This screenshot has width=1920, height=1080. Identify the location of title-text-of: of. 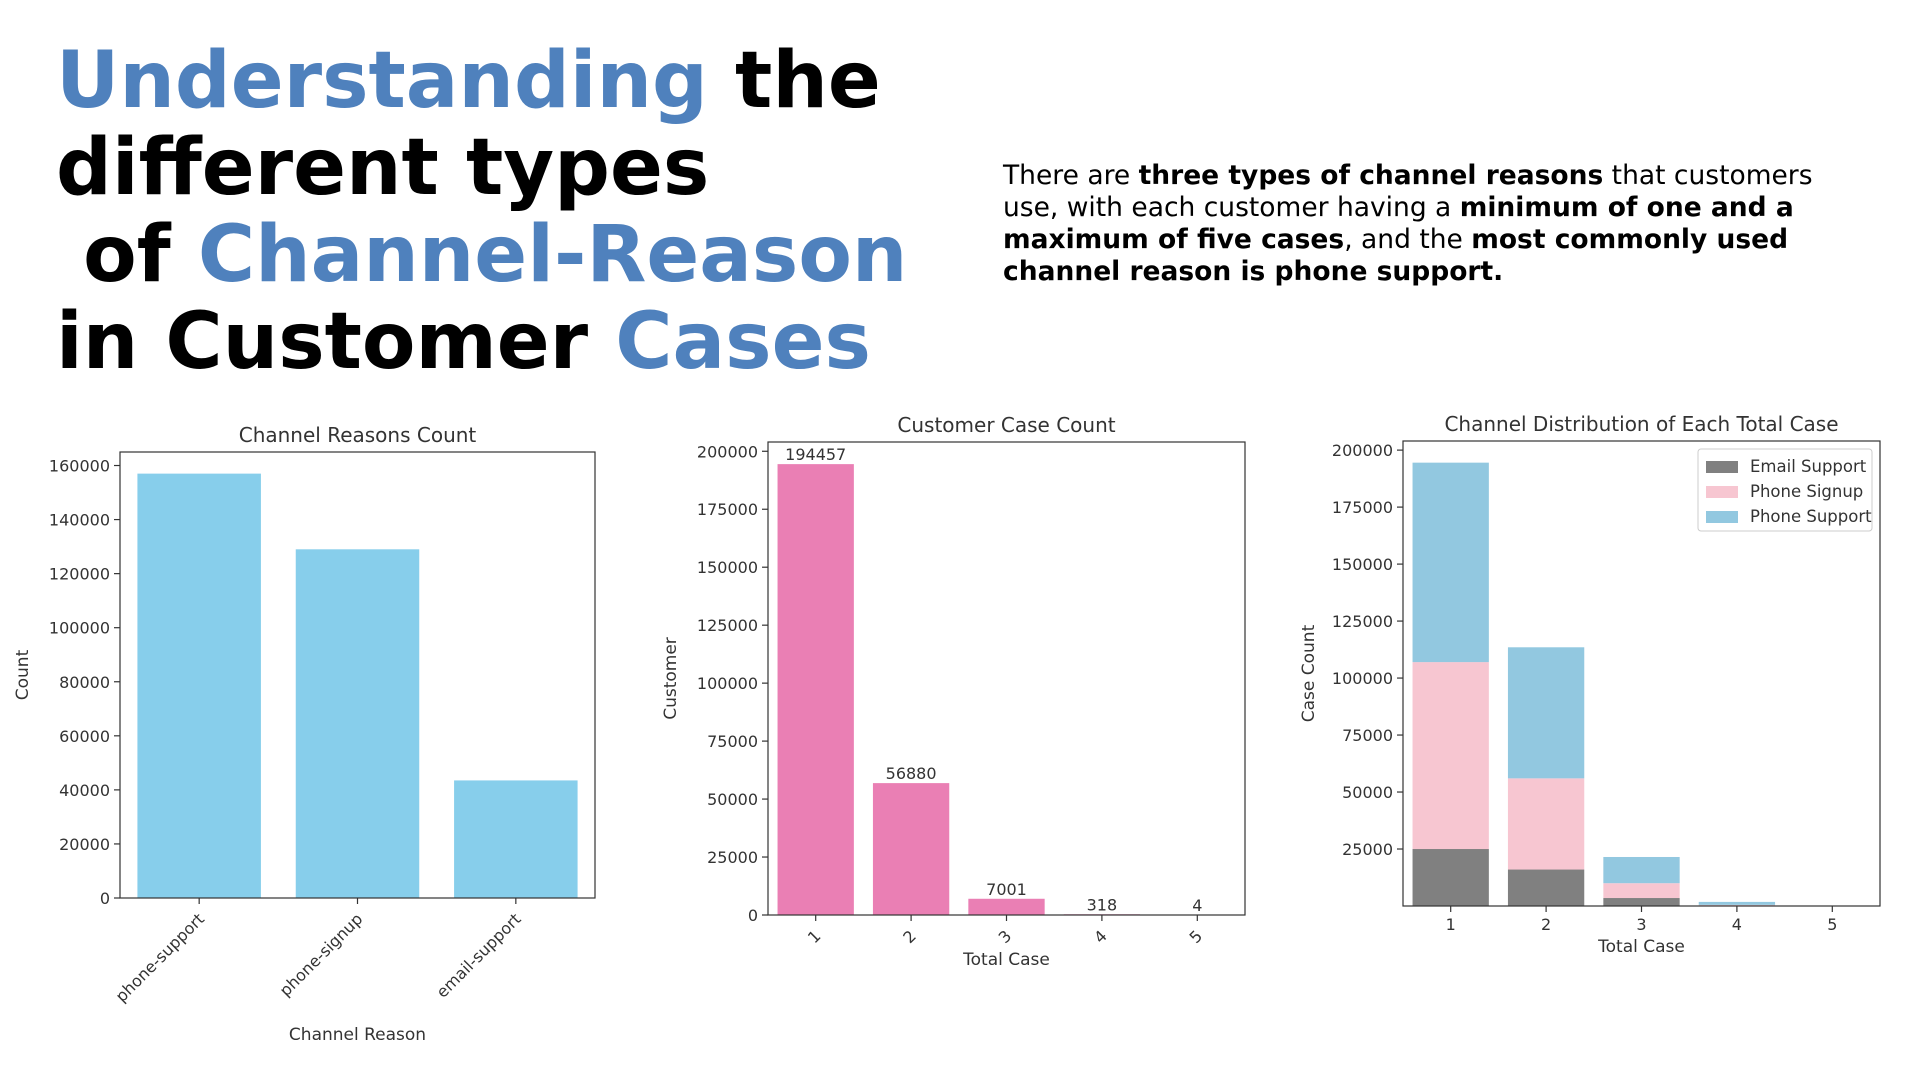
(127, 255).